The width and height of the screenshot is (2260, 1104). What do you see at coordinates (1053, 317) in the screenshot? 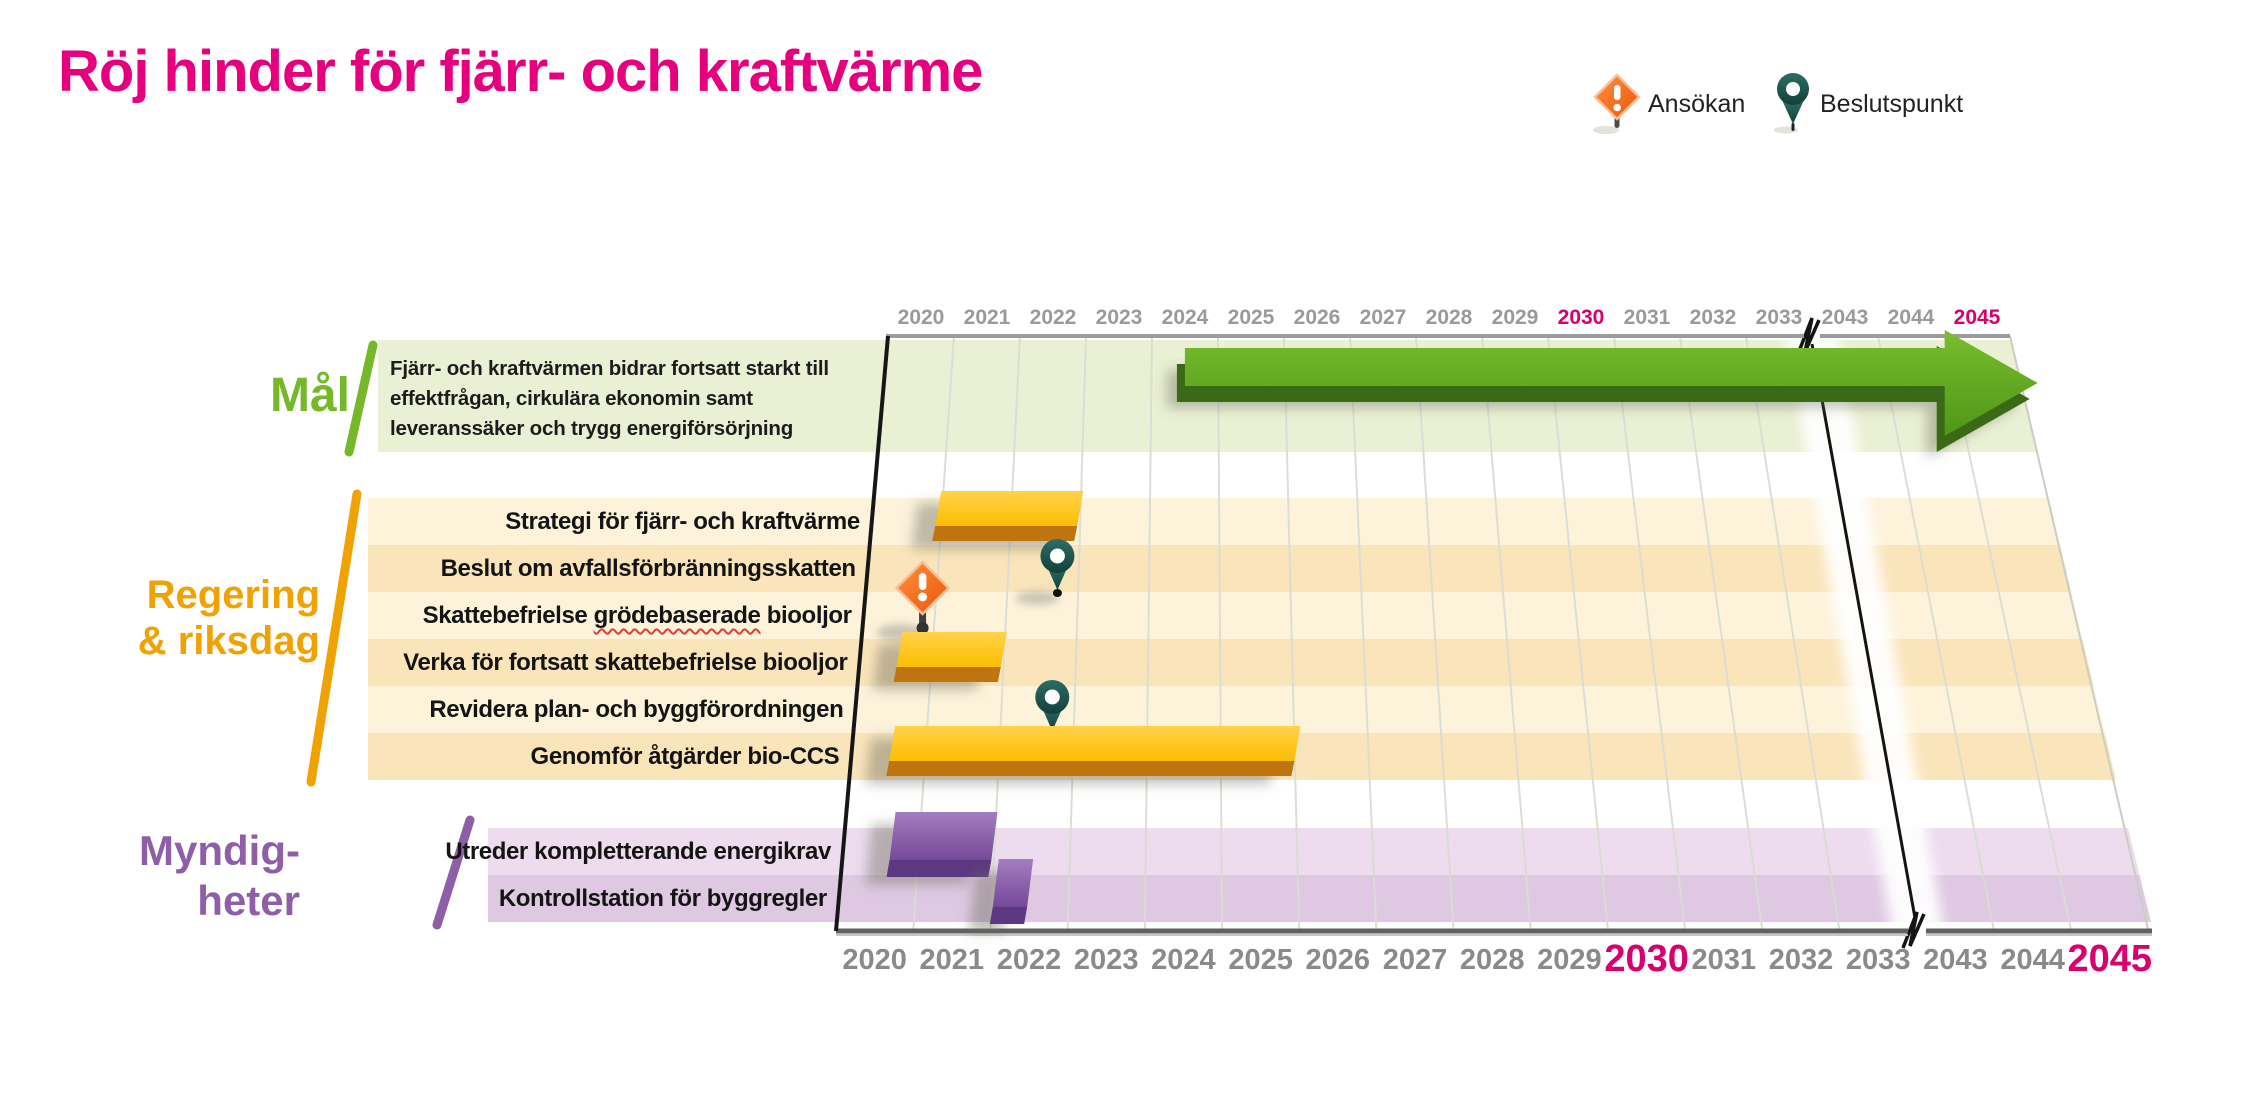
I see `axis-year-top: 2022` at bounding box center [1053, 317].